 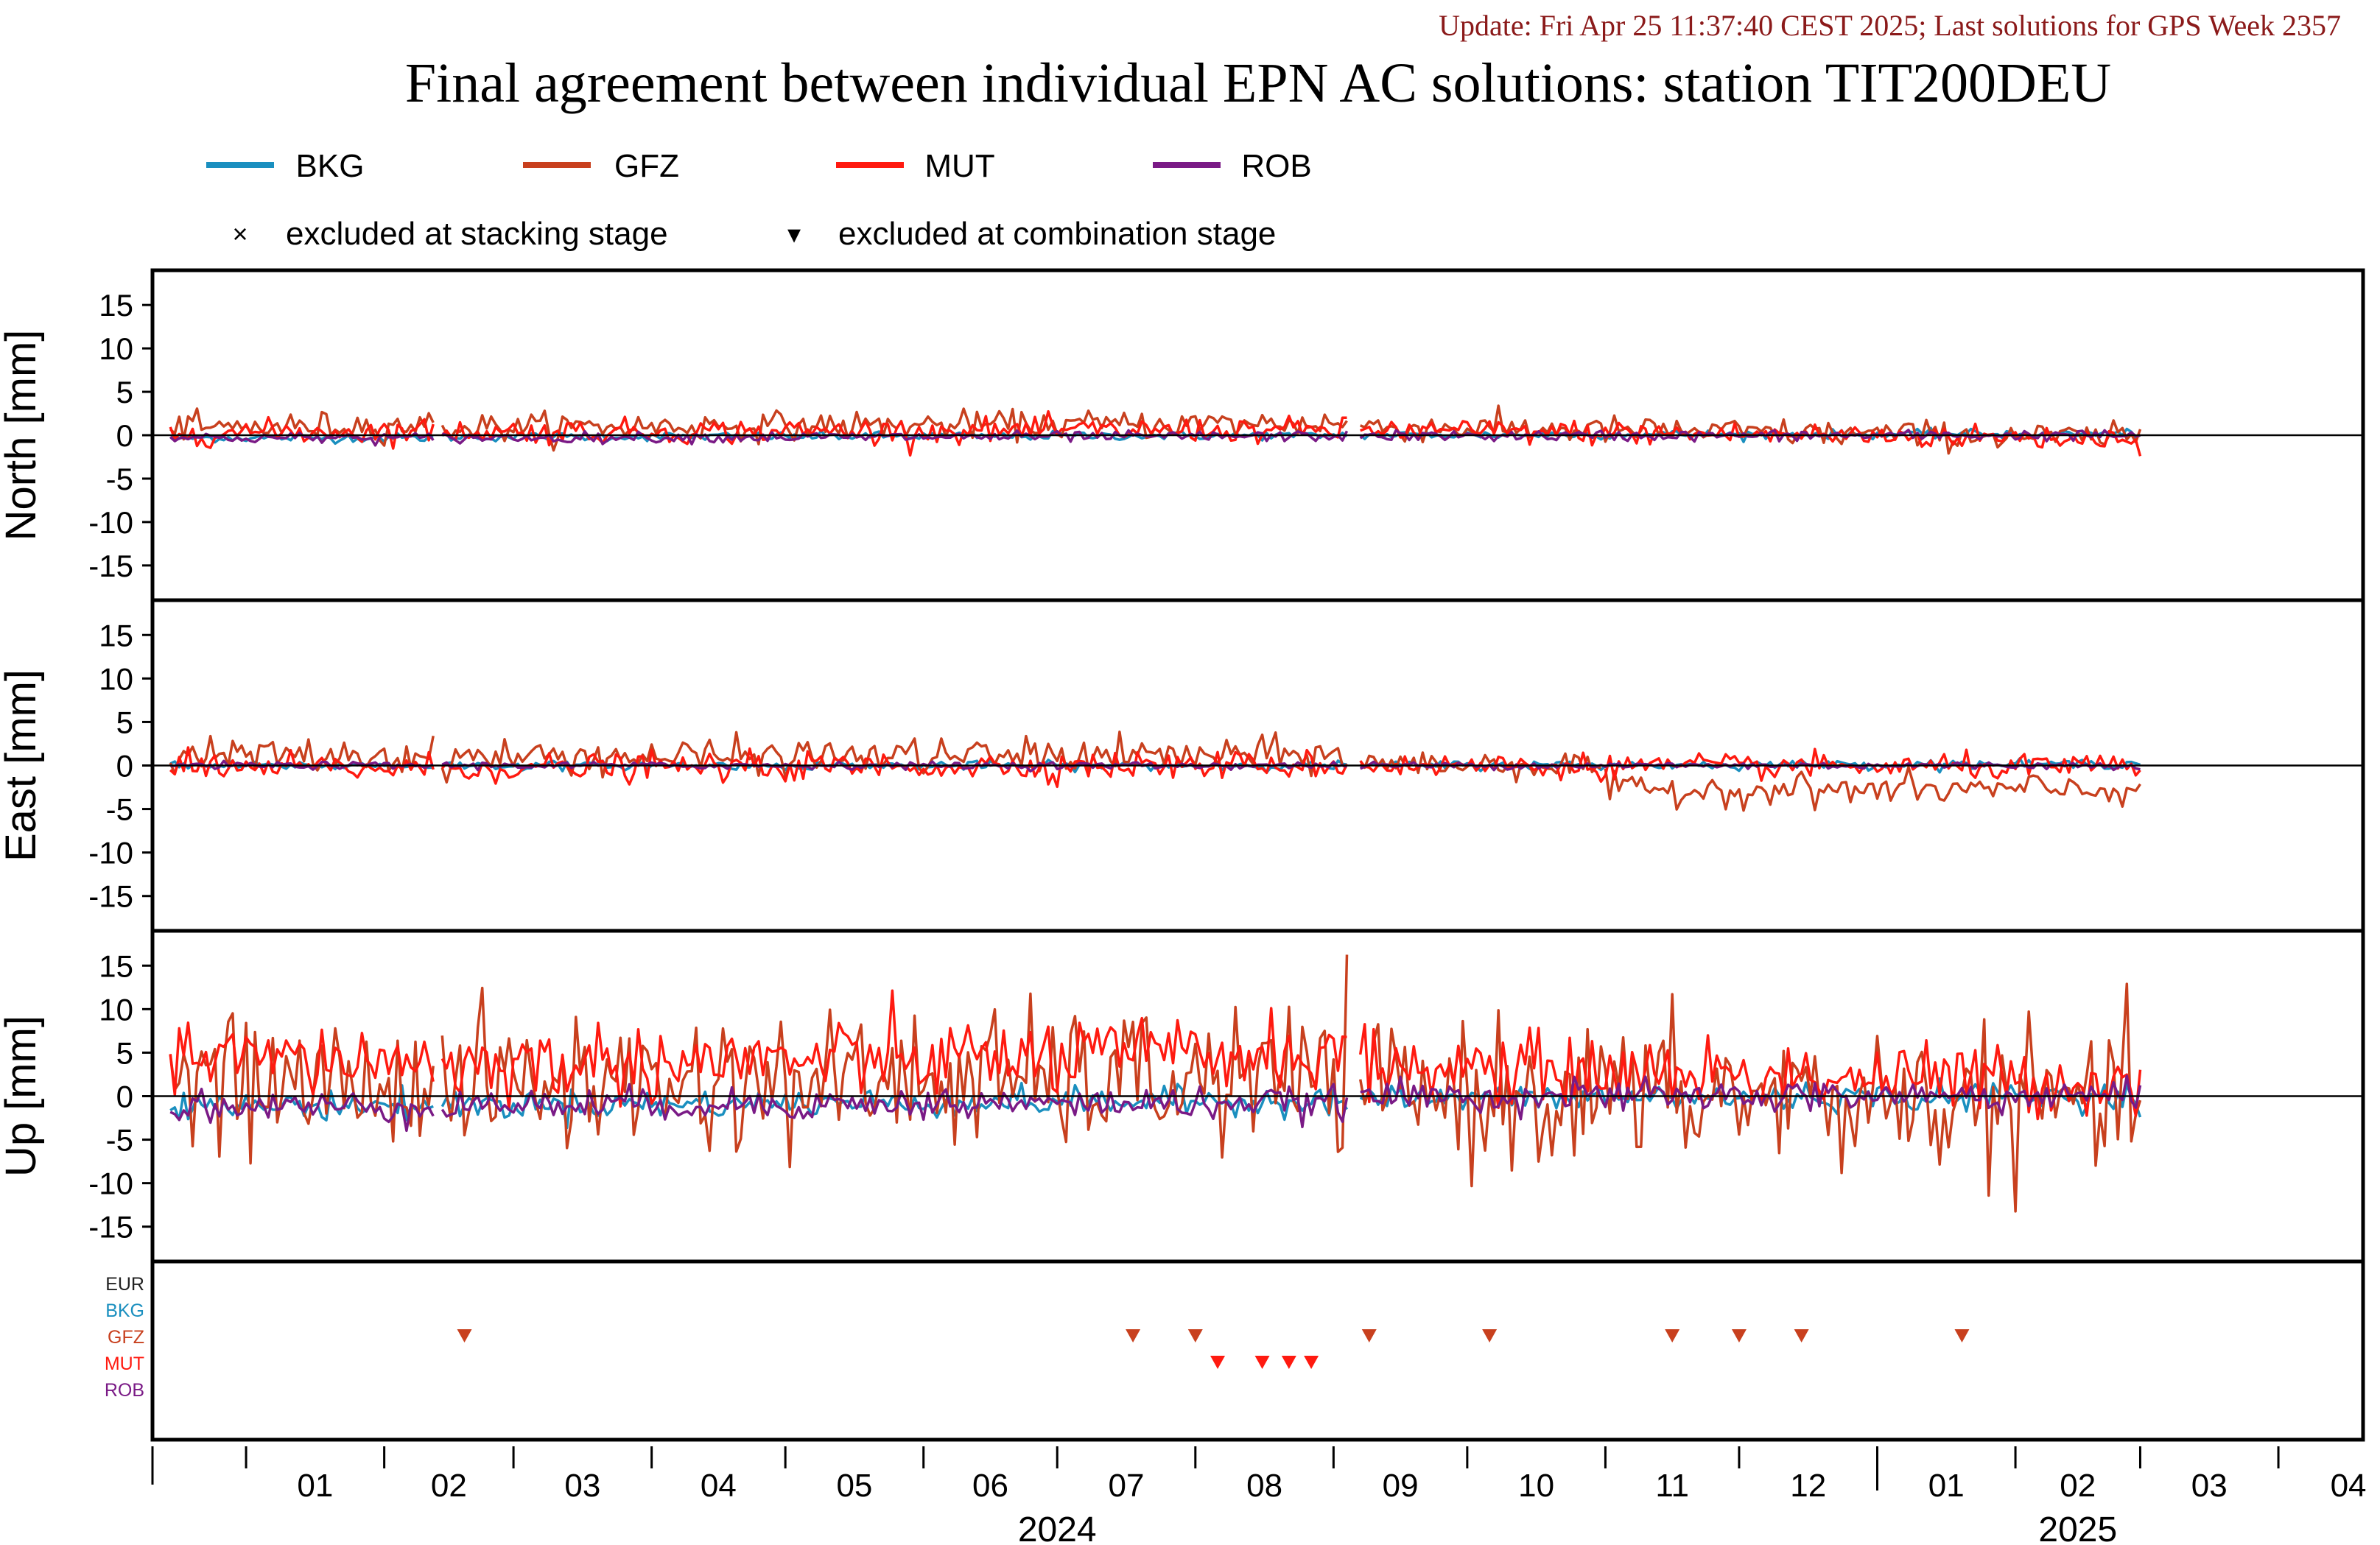 I want to click on ytick-label-up-3: 0, so click(x=124, y=1097).